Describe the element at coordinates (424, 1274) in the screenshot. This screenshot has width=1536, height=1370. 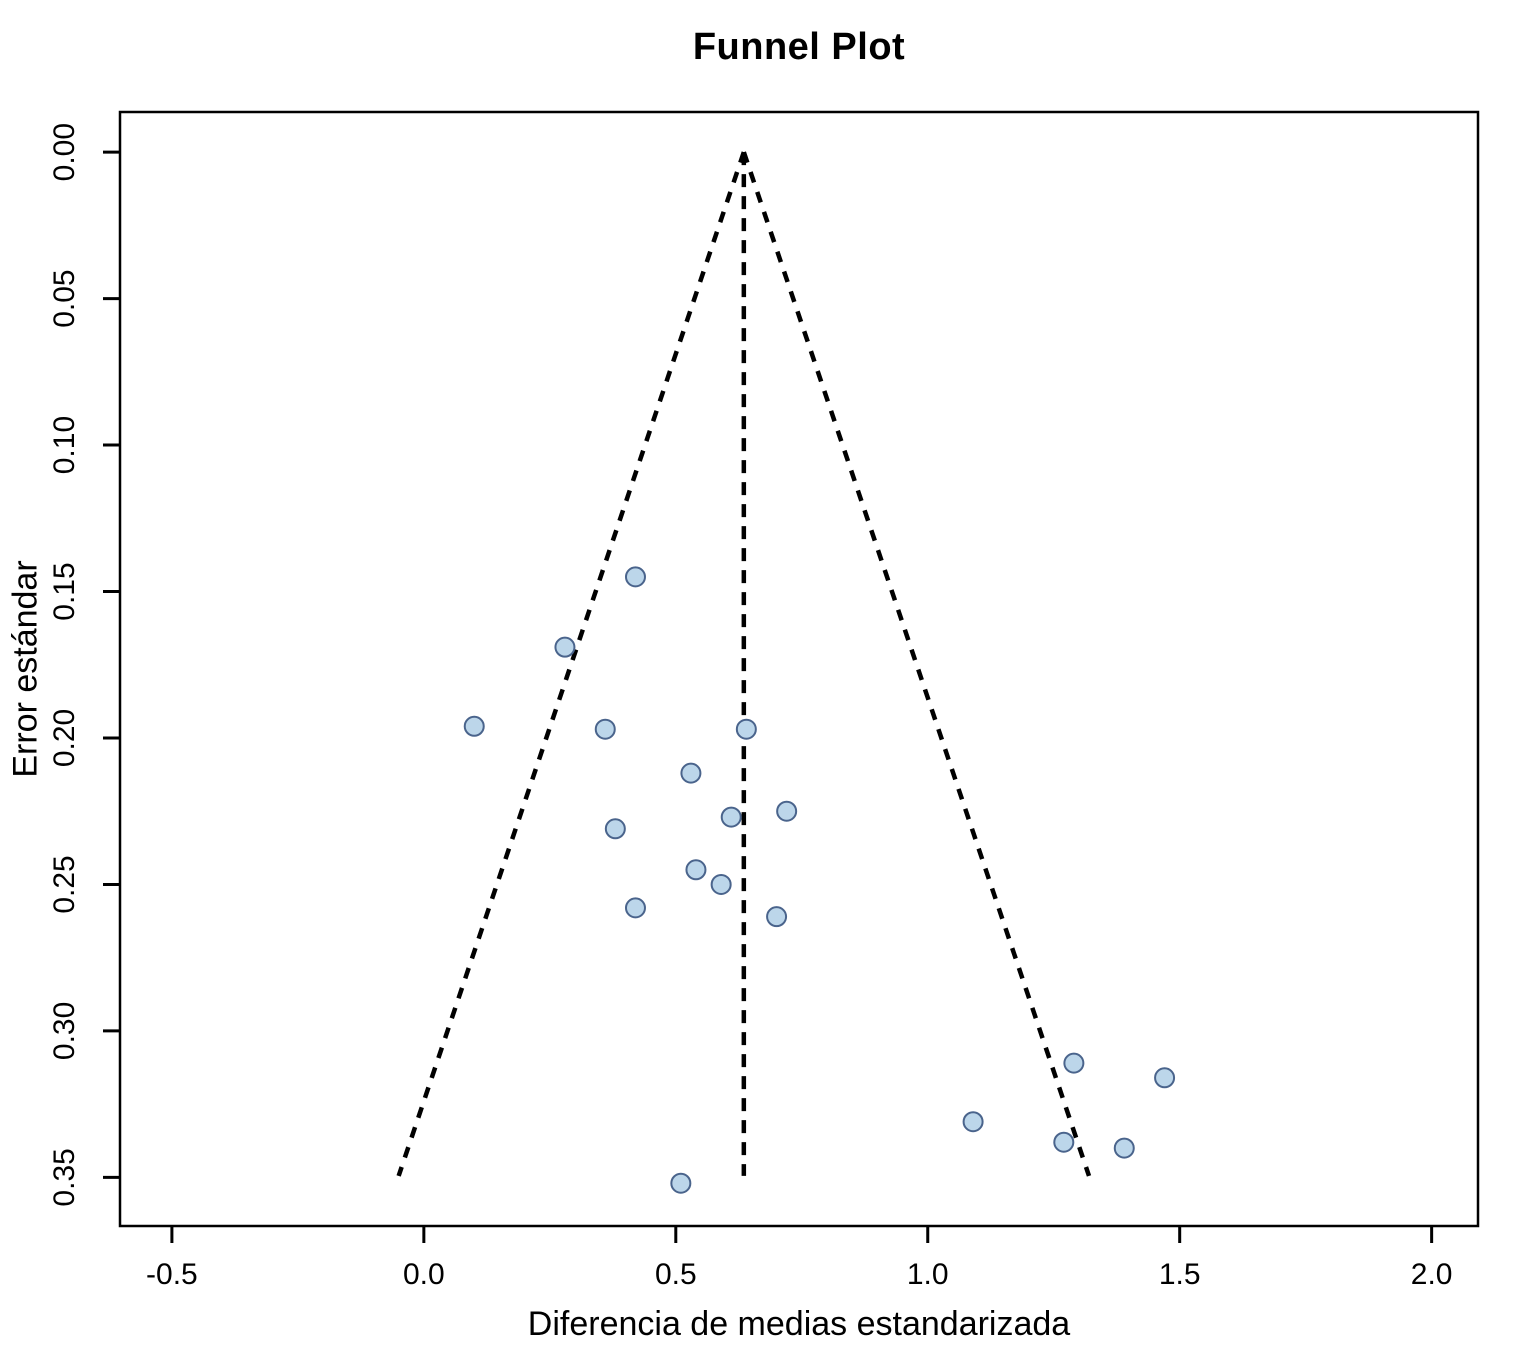
I see `x-axis-tick-label: 0.0` at that location.